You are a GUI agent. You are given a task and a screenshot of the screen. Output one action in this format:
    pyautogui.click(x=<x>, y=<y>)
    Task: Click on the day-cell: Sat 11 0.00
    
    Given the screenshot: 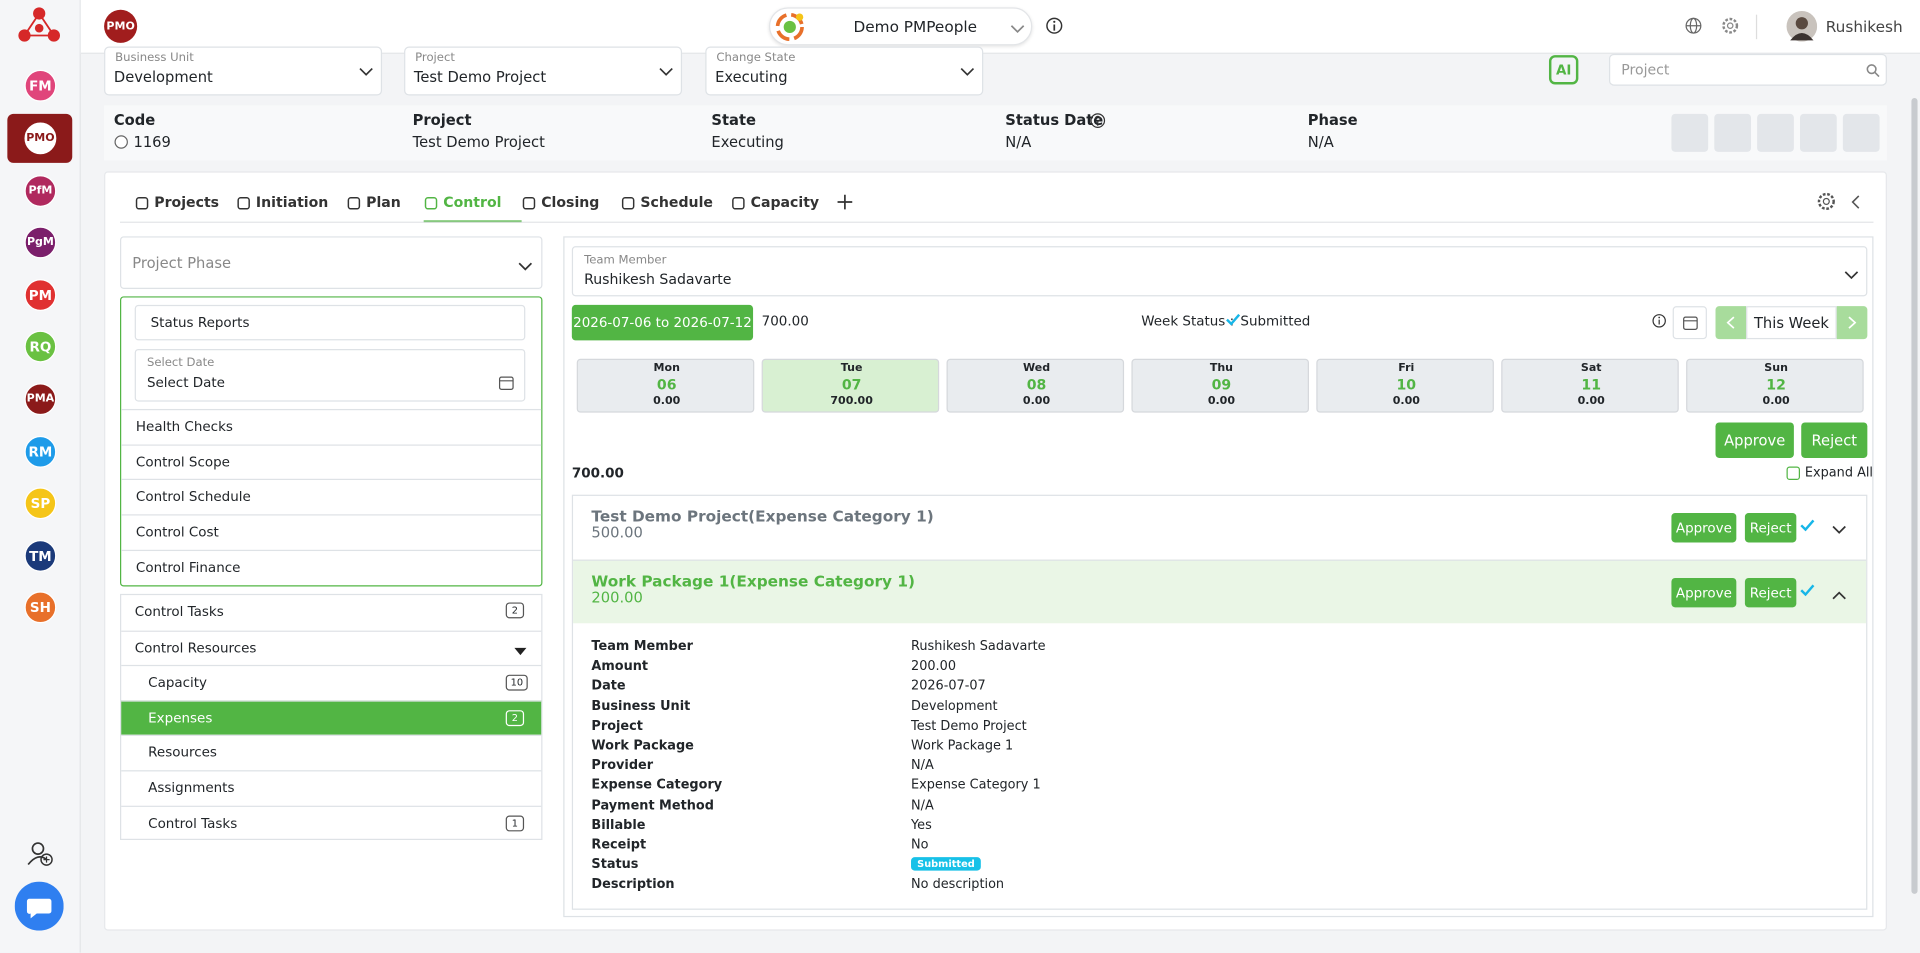 What is the action you would take?
    pyautogui.click(x=1590, y=385)
    